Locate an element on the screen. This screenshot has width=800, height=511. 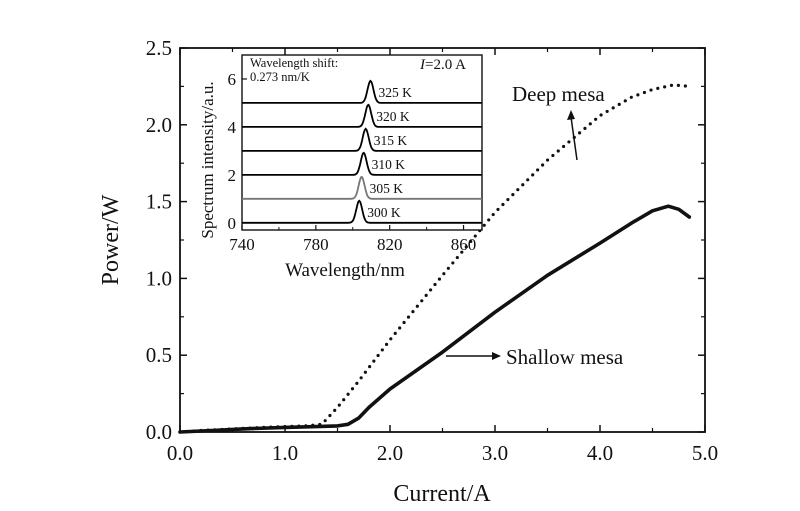
inset-y-tick-label: 2 is located at coordinates (232, 175).